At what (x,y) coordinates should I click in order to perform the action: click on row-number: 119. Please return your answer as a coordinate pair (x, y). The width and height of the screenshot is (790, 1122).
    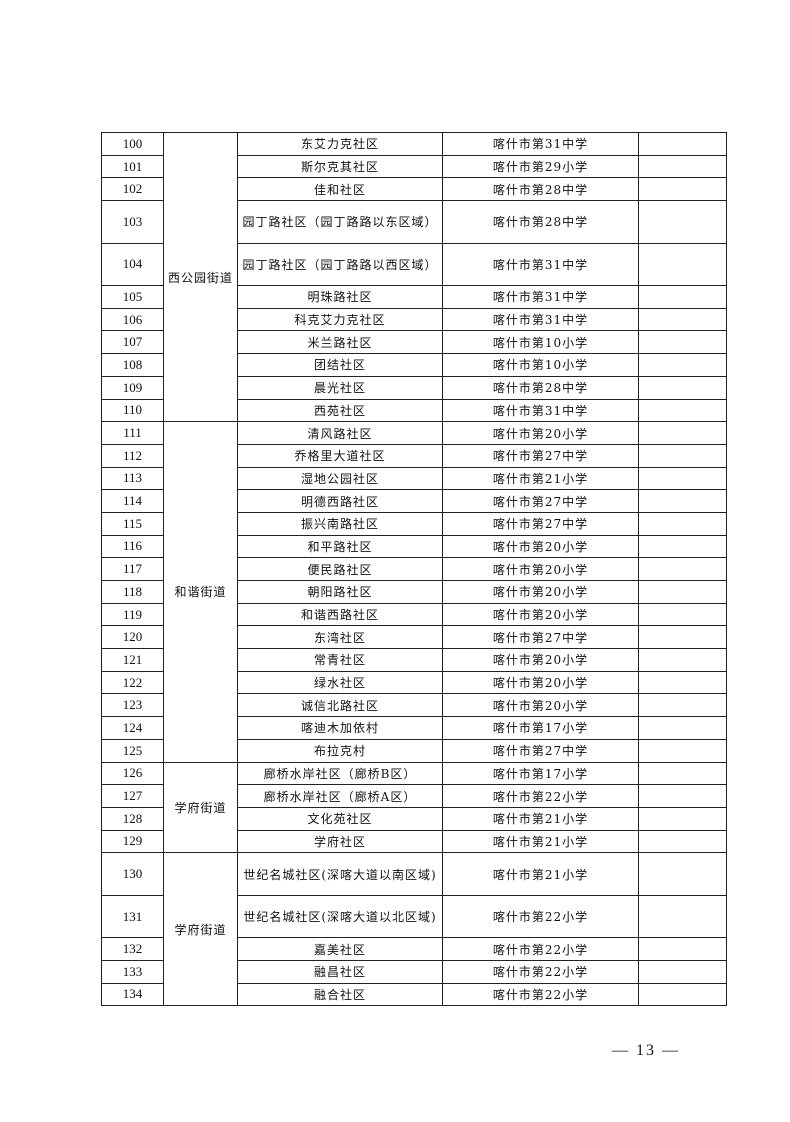
    Looking at the image, I should click on (132, 614).